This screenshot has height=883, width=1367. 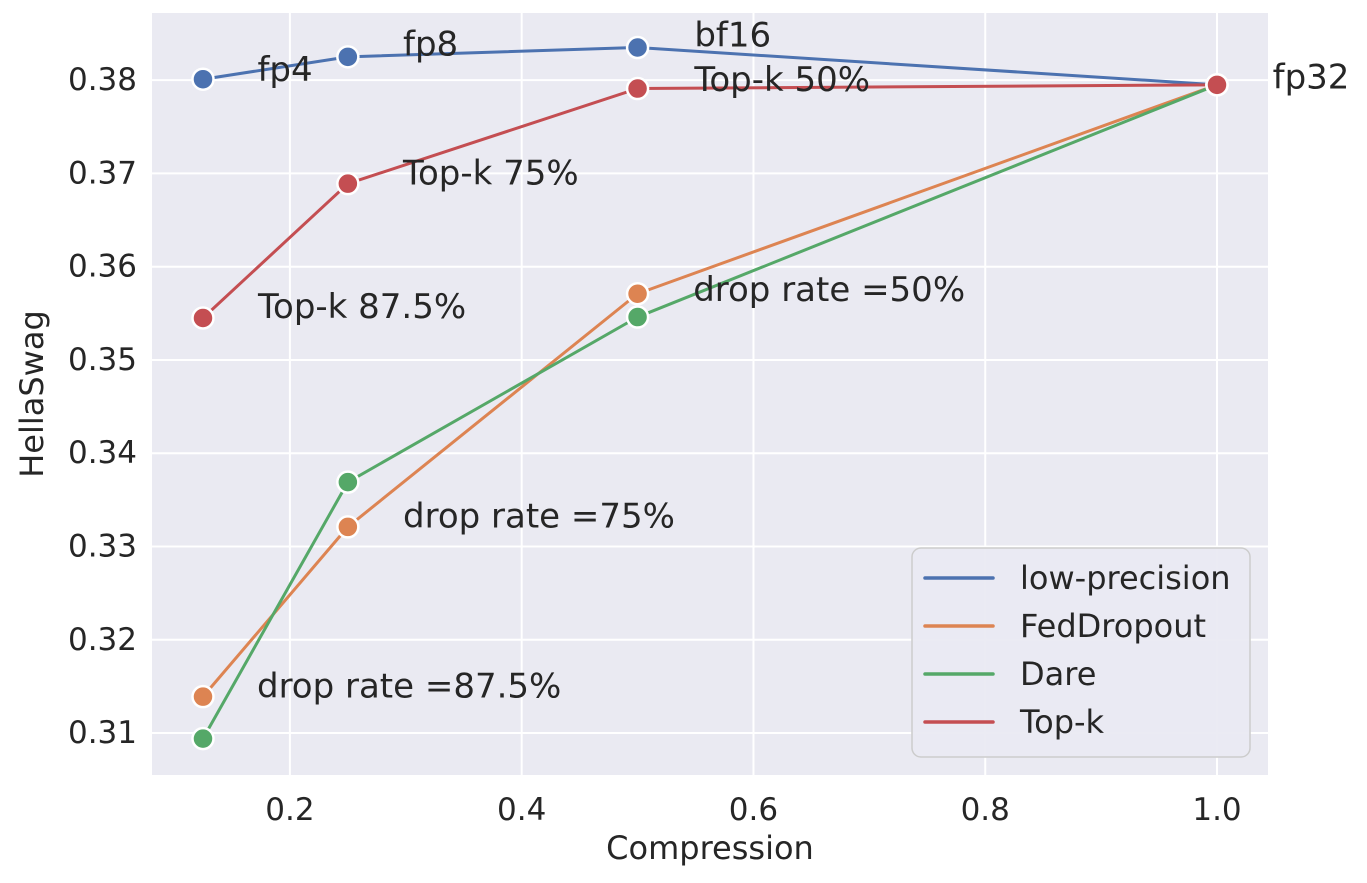 What do you see at coordinates (985, 810) in the screenshot?
I see `x-tick-label: 0.8` at bounding box center [985, 810].